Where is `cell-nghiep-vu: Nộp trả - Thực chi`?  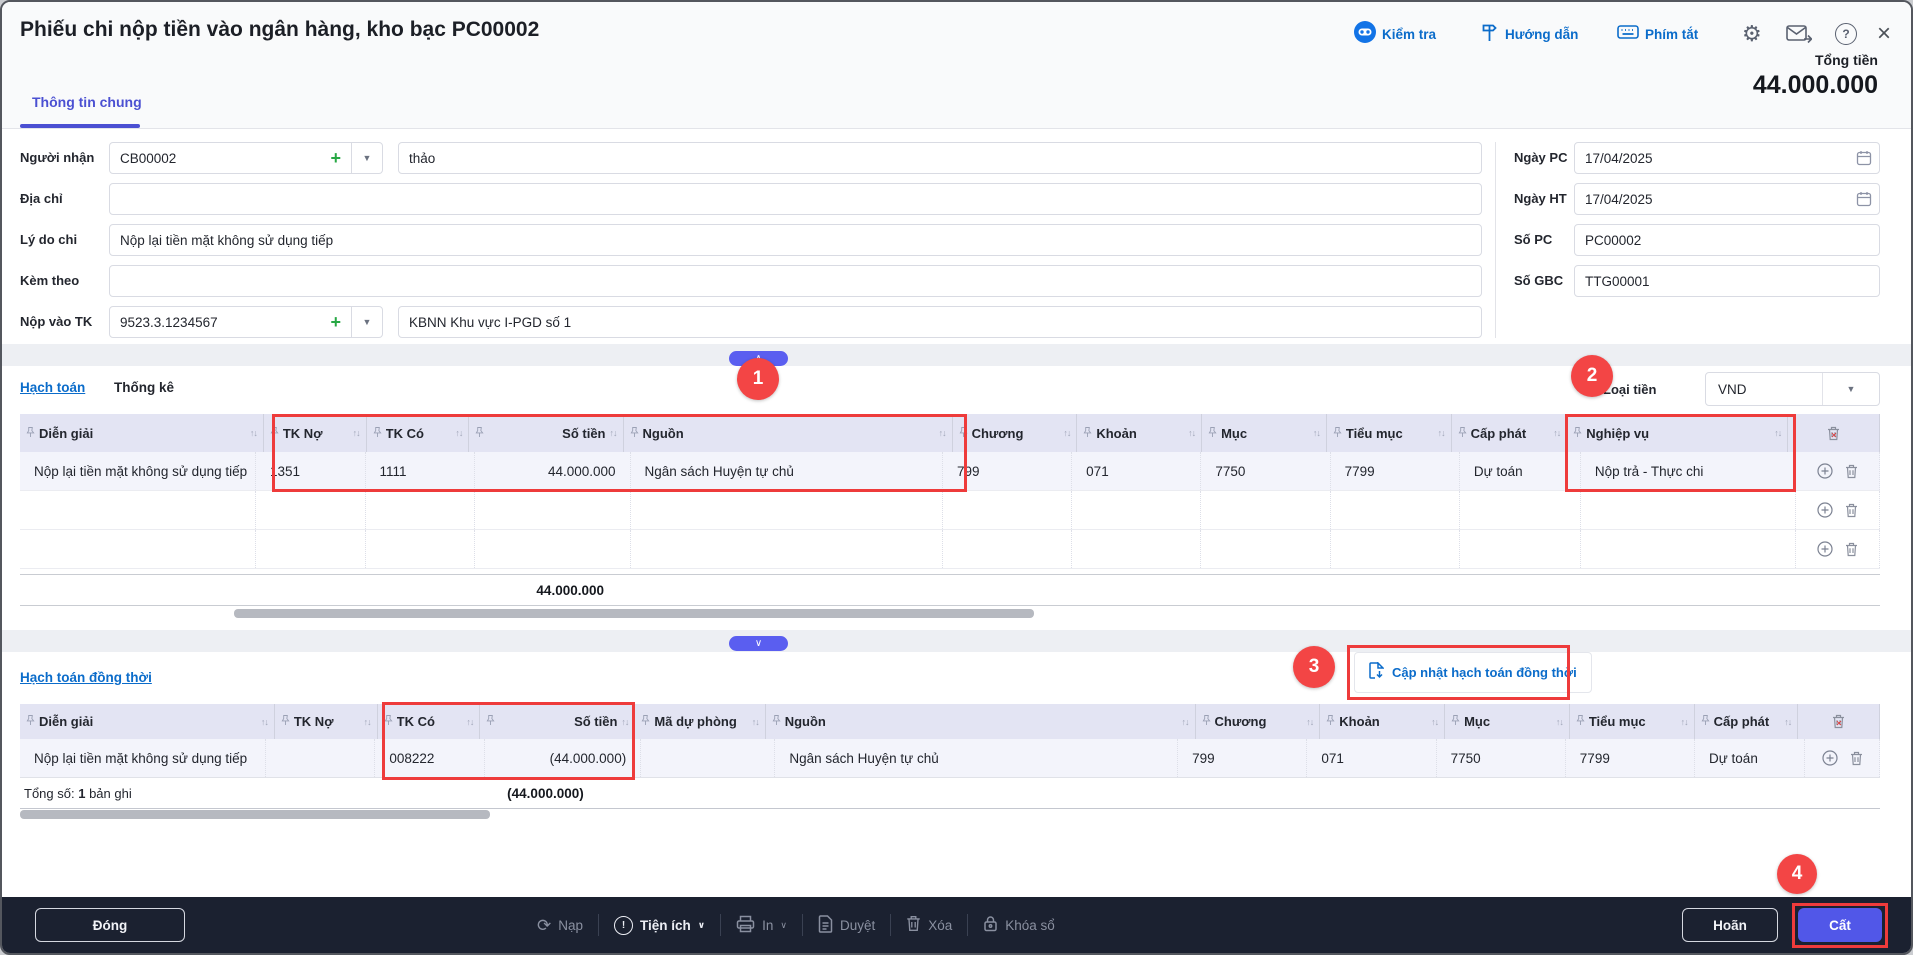
cell-nghiep-vu: Nộp trả - Thực chi is located at coordinates (1689, 471).